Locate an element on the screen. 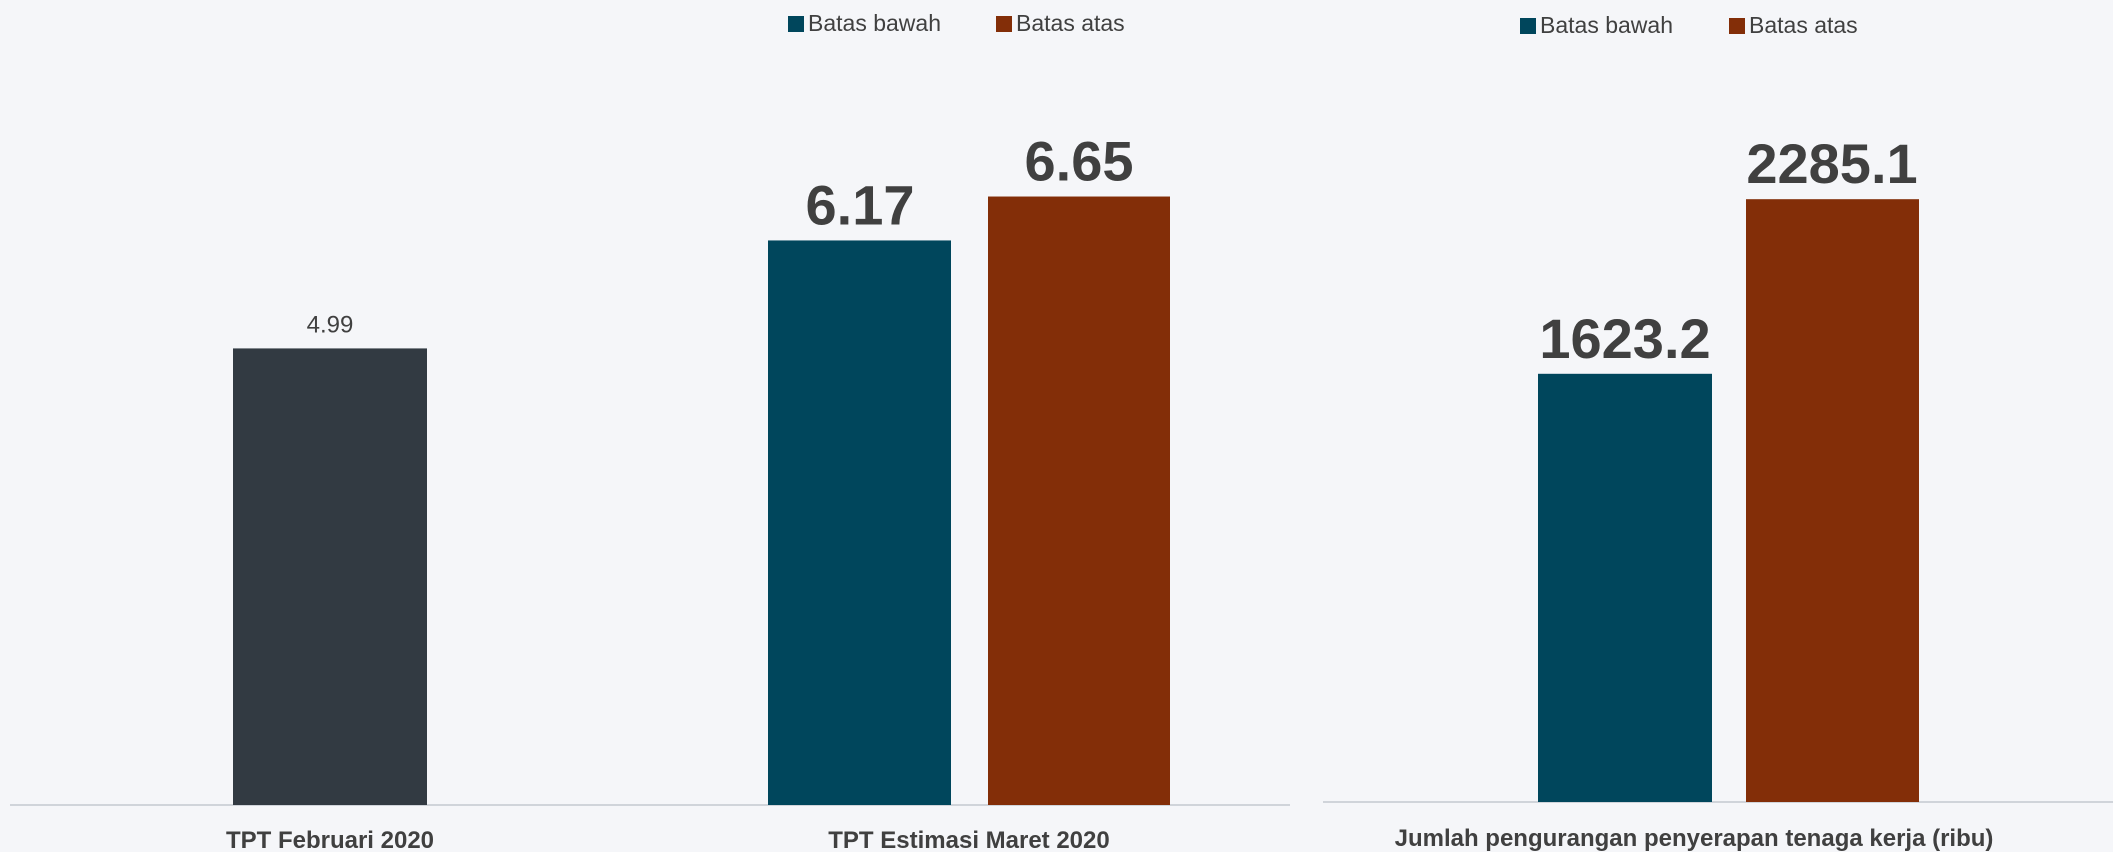 The width and height of the screenshot is (2113, 852). value-label-jumlah-batas-bawah: 1623.2 is located at coordinates (1624, 338).